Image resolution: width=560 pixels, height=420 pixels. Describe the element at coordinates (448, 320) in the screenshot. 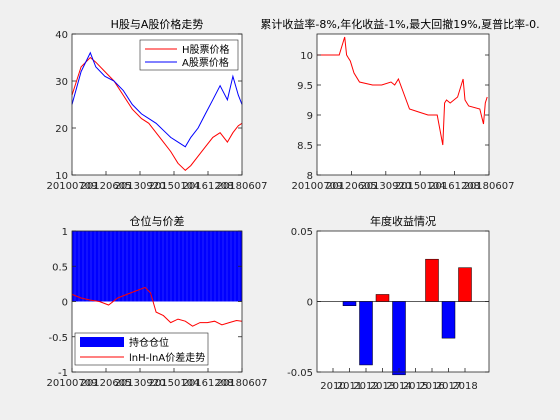

I see `bar-2017` at that location.